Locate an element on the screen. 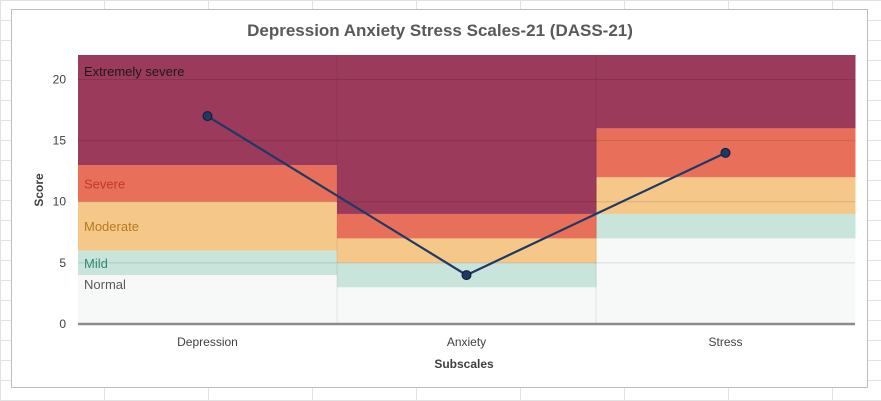 This screenshot has height=401, width=881. score-point-depression is located at coordinates (207, 116).